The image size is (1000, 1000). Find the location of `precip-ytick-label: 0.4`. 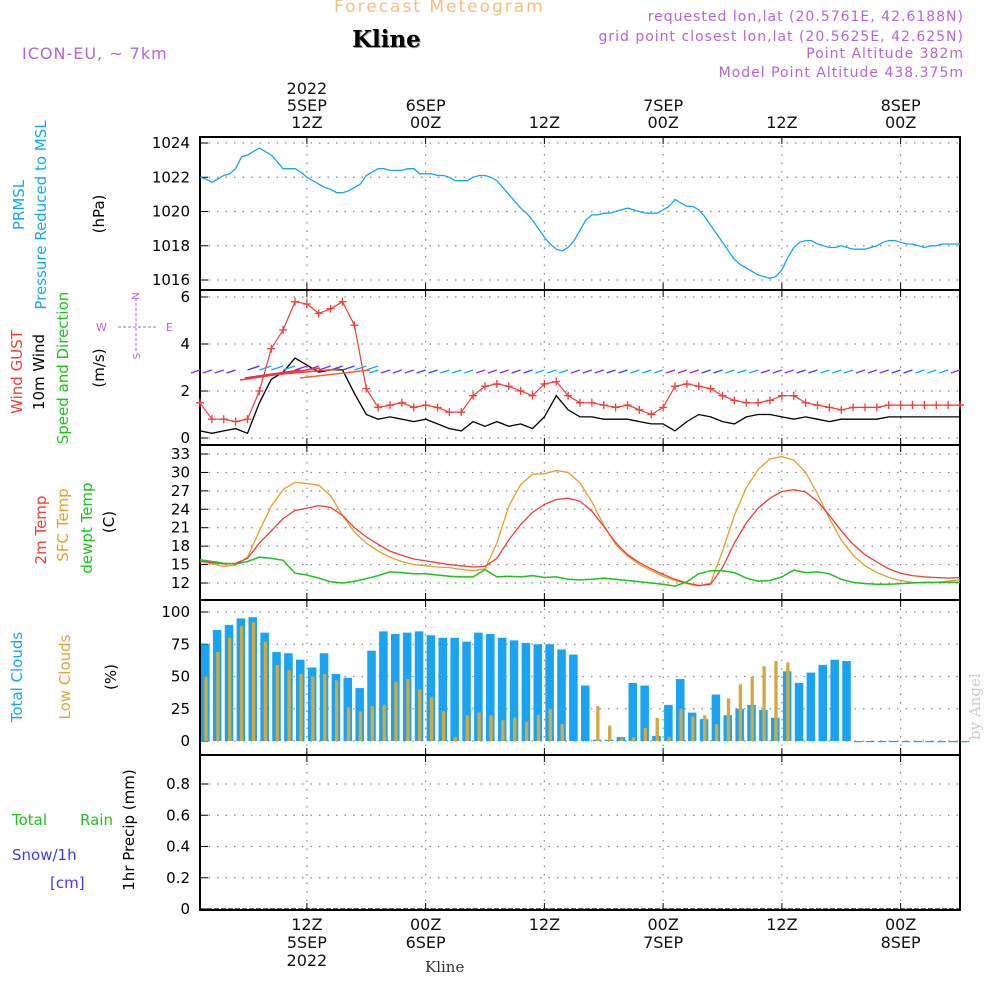

precip-ytick-label: 0.4 is located at coordinates (178, 847).